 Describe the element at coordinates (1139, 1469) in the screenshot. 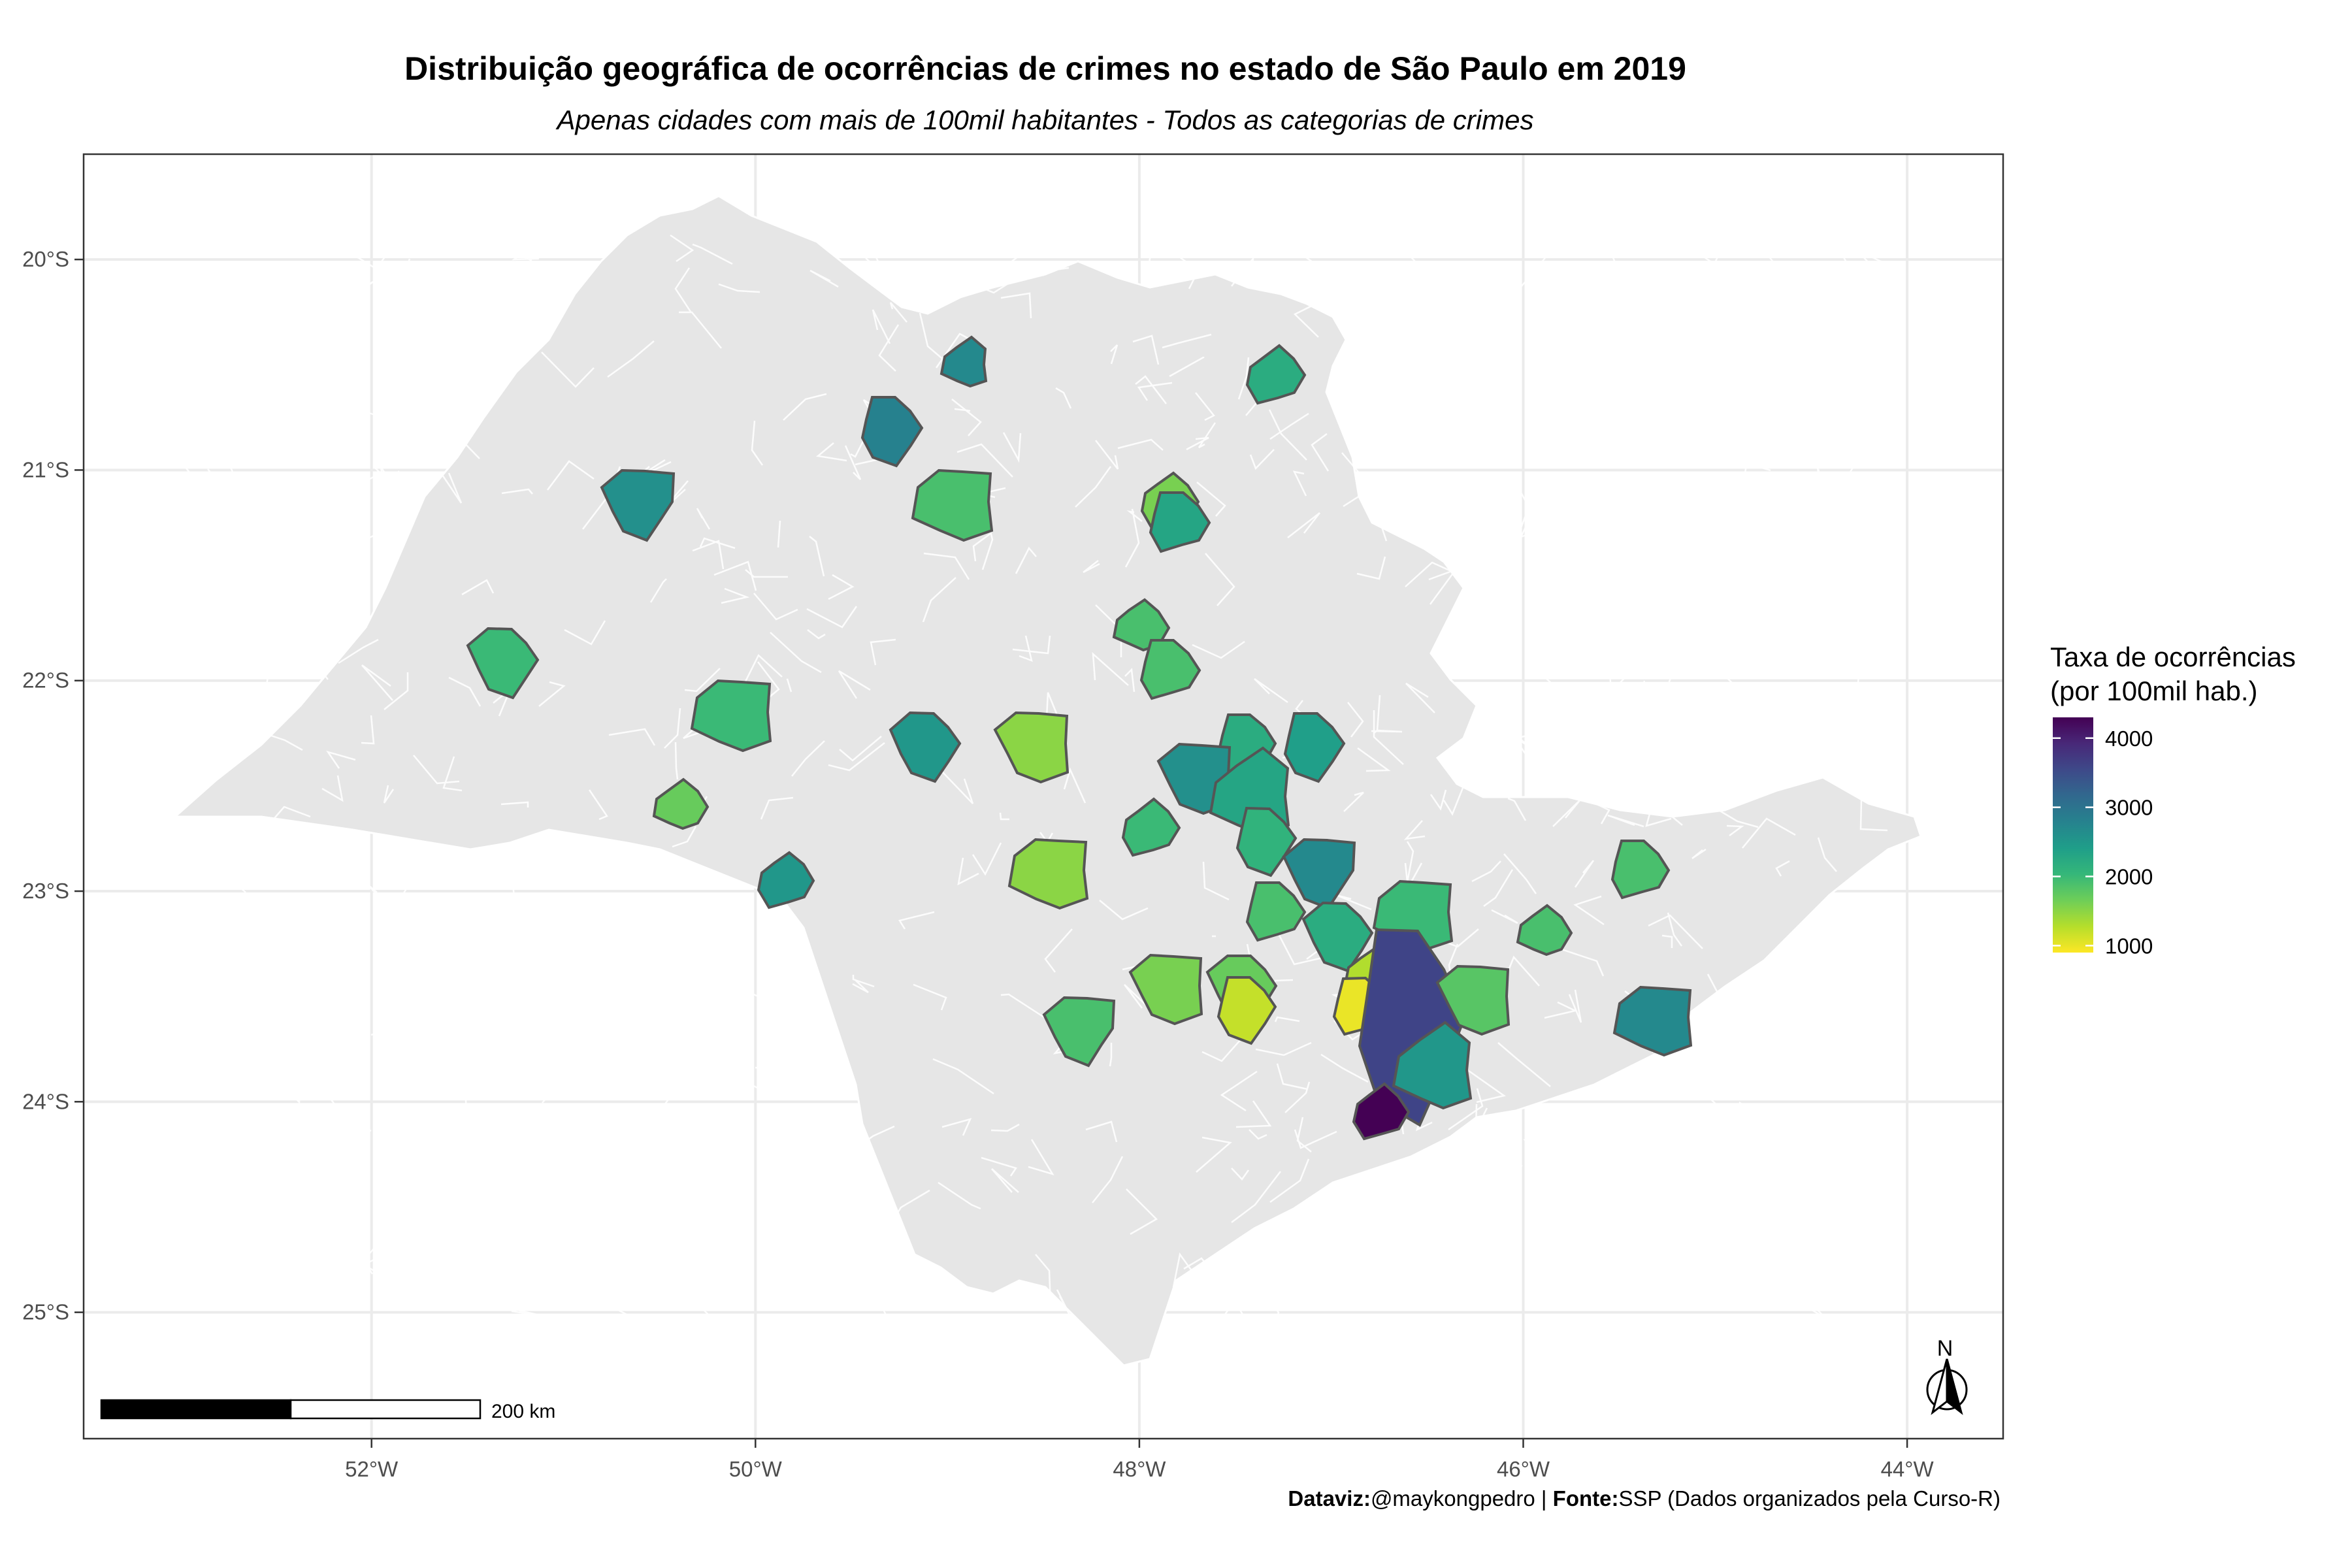

I see `x-tick-label: 48°W` at that location.